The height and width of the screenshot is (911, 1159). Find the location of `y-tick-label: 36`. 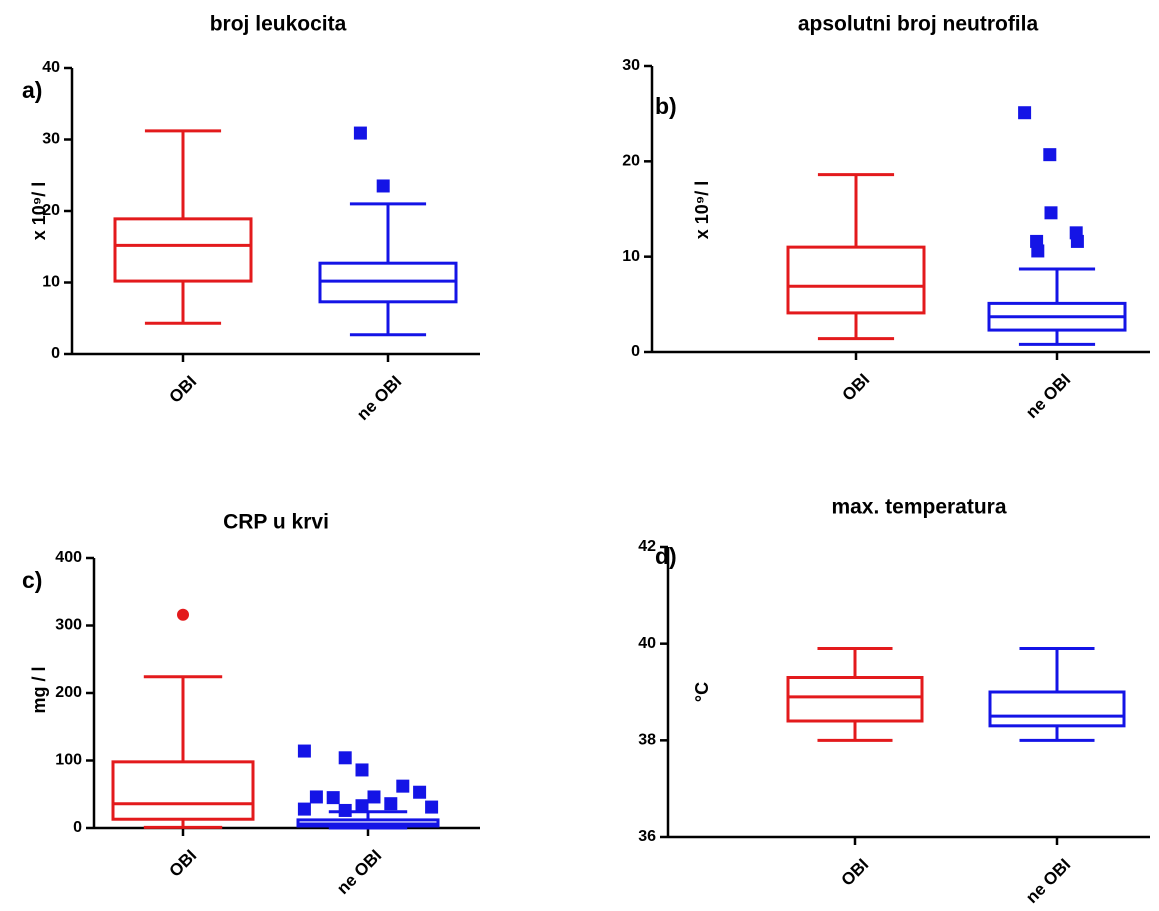

y-tick-label: 36 is located at coordinates (647, 836).